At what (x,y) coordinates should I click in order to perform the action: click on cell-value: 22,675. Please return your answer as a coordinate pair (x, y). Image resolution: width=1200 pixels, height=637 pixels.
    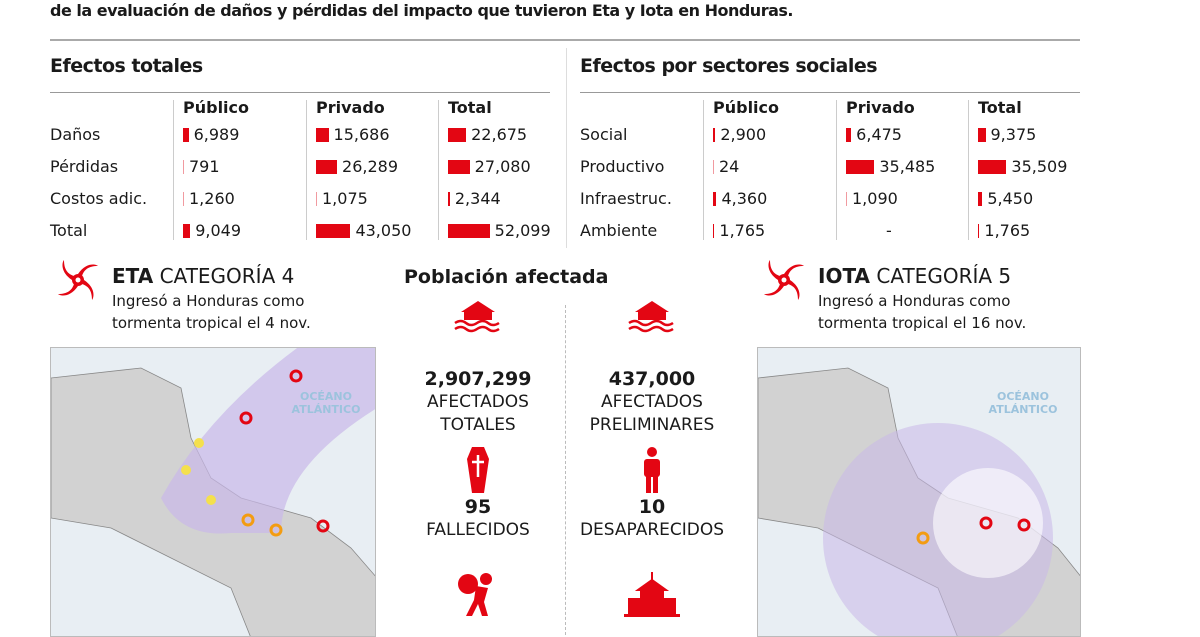
    Looking at the image, I should click on (499, 134).